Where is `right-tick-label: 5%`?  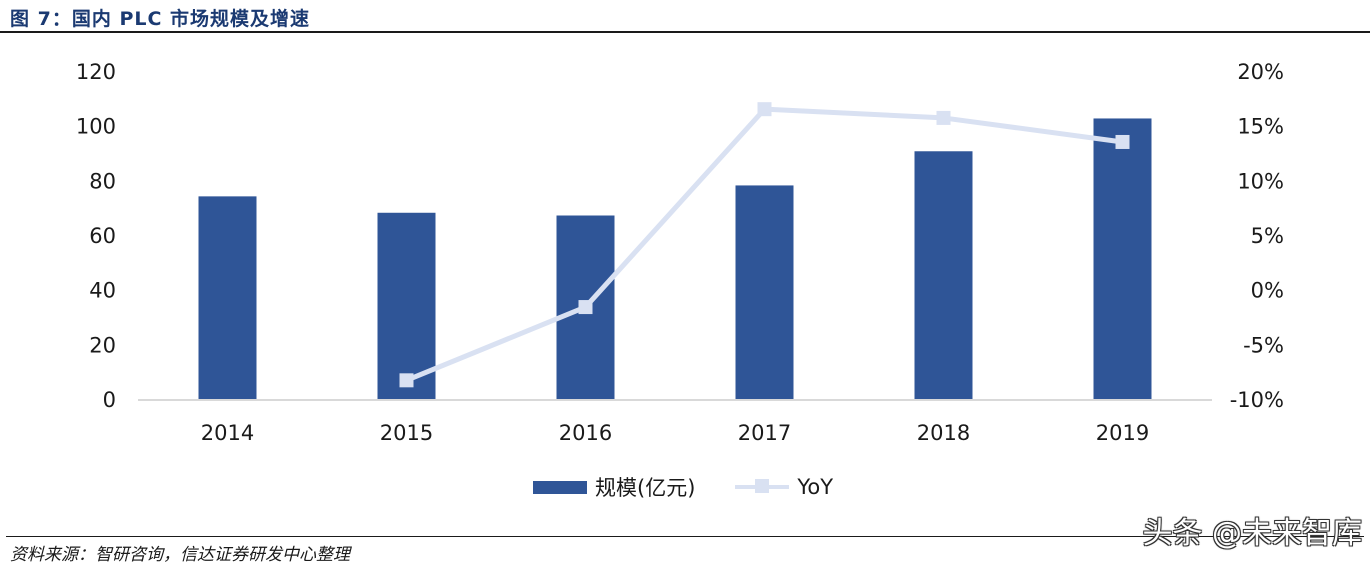 right-tick-label: 5% is located at coordinates (1267, 236).